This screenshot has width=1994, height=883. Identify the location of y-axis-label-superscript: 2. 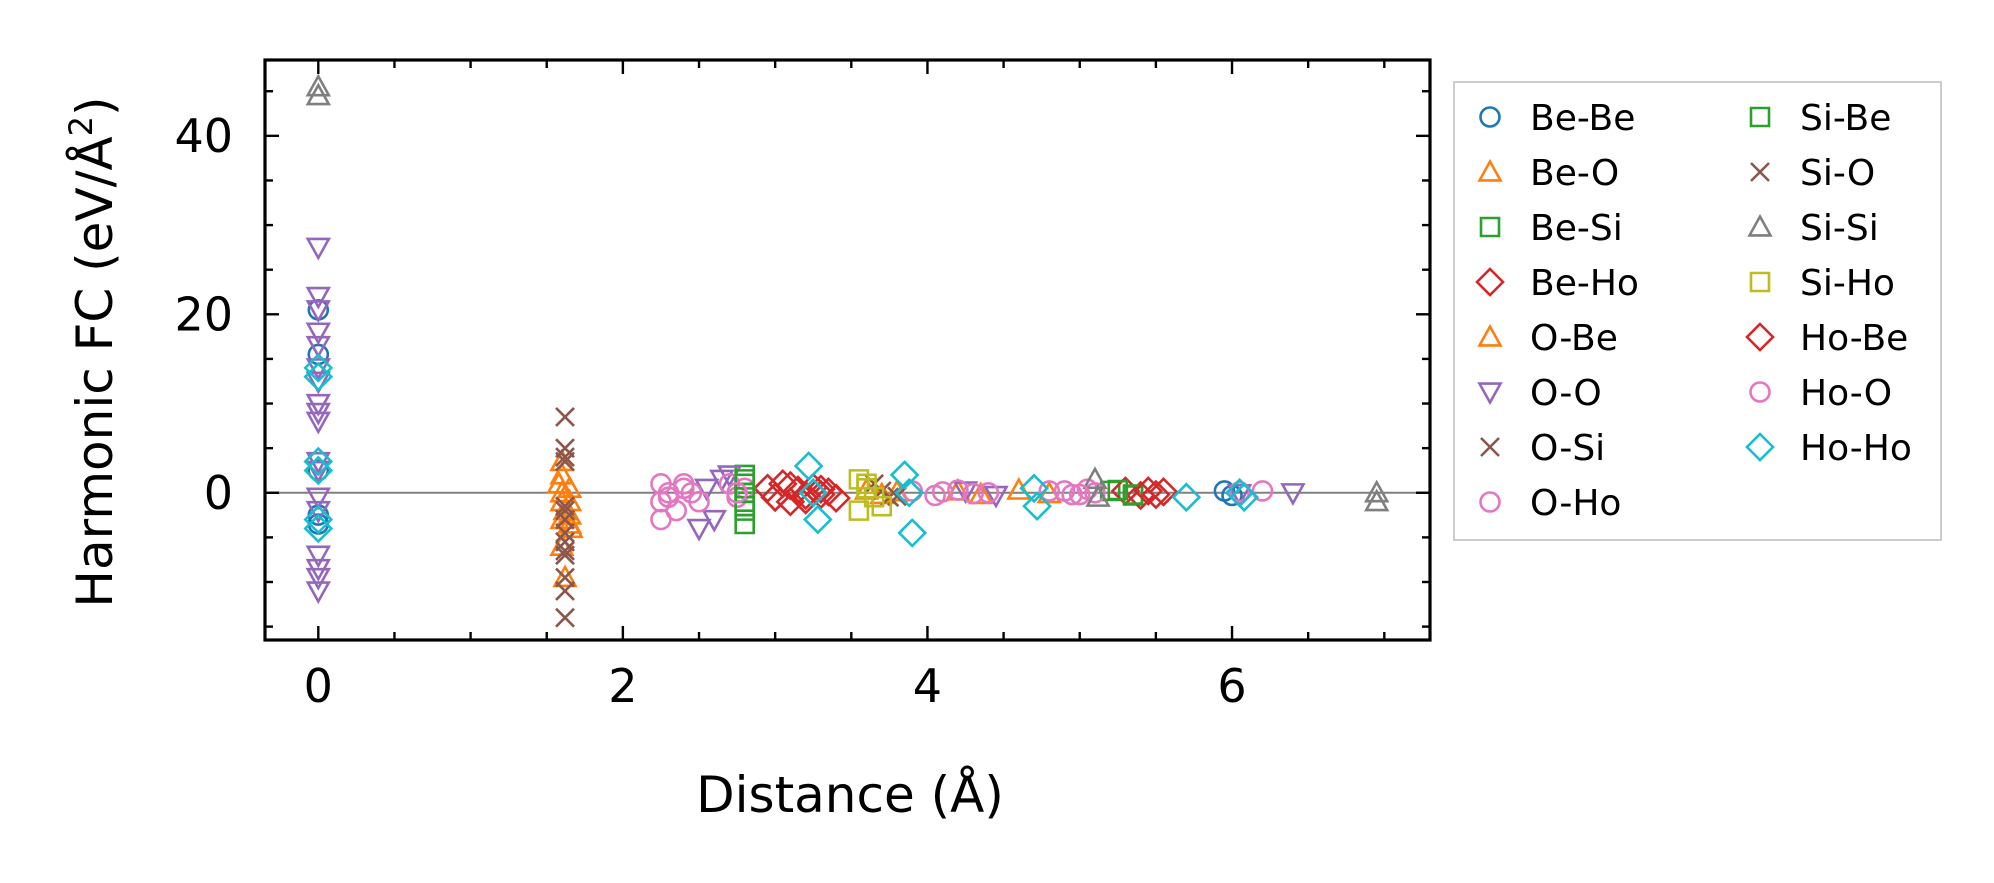
(81, 126).